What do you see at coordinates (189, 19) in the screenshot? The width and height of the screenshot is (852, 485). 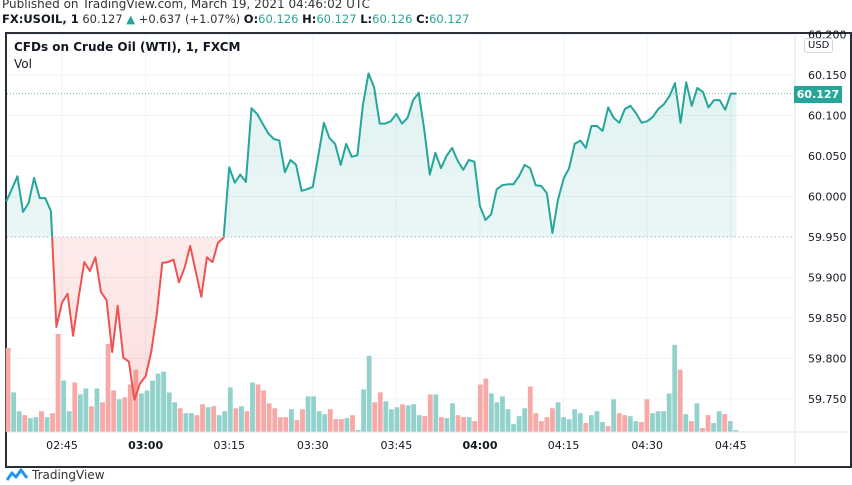 I see `price-change: +0.637 (+1.07%)` at bounding box center [189, 19].